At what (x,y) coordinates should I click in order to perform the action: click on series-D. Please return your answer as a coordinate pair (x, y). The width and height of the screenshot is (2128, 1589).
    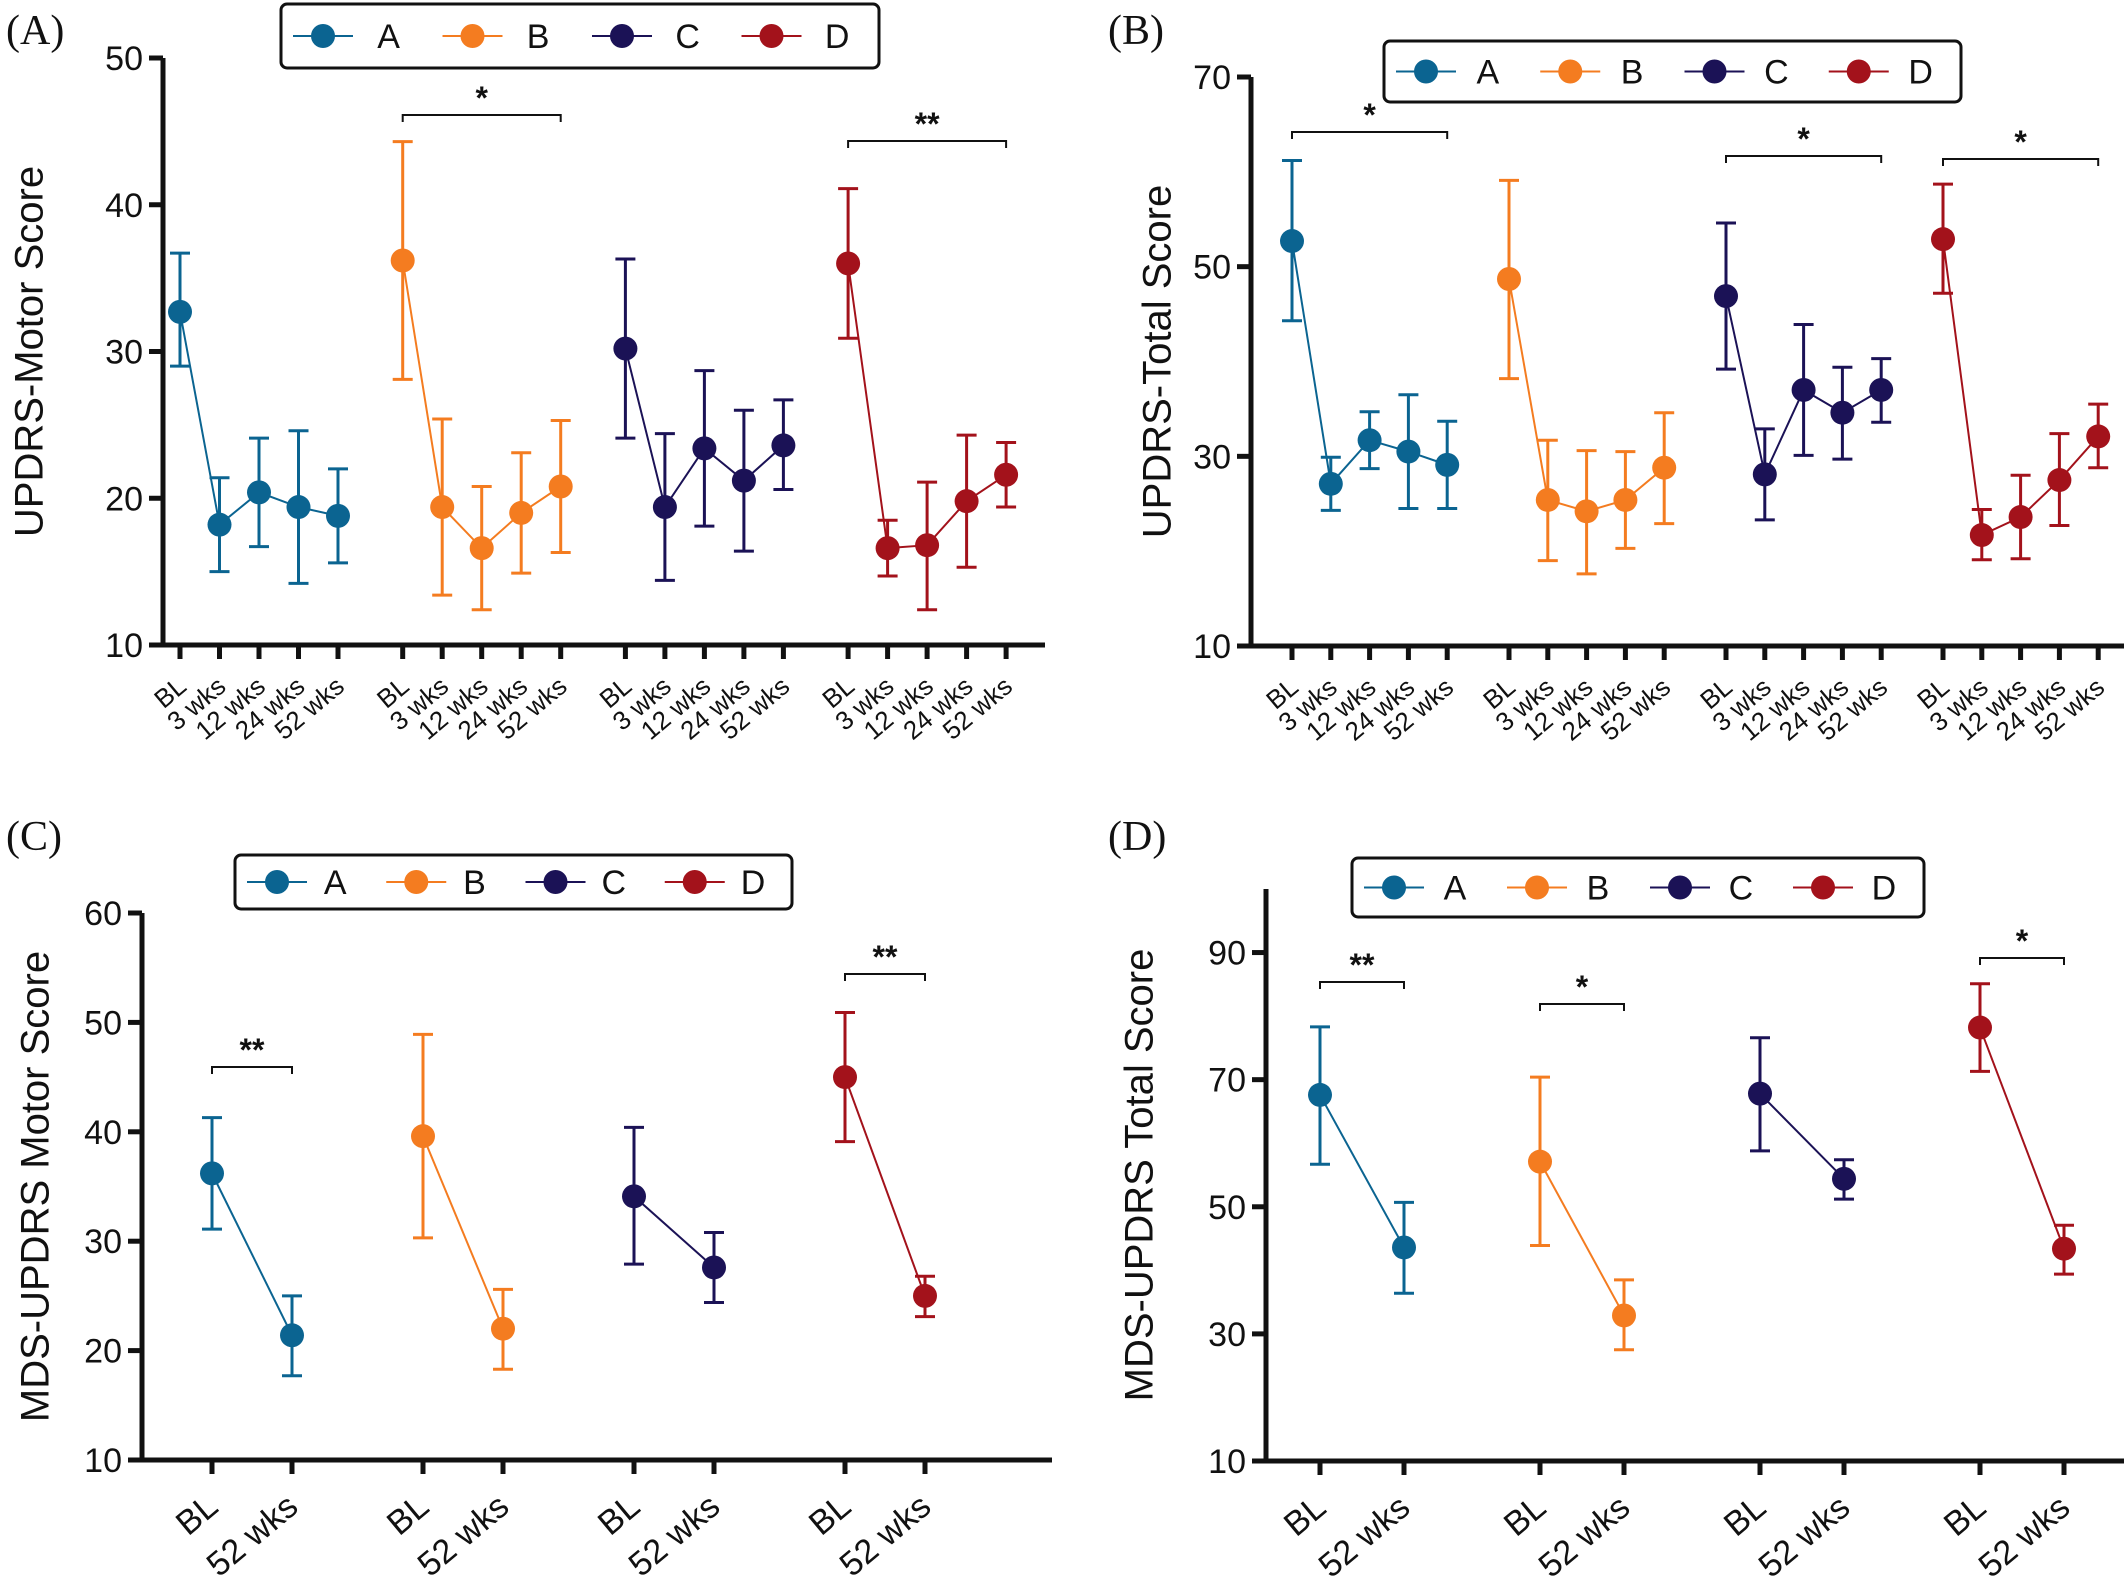
    Looking at the image, I should click on (885, 1165).